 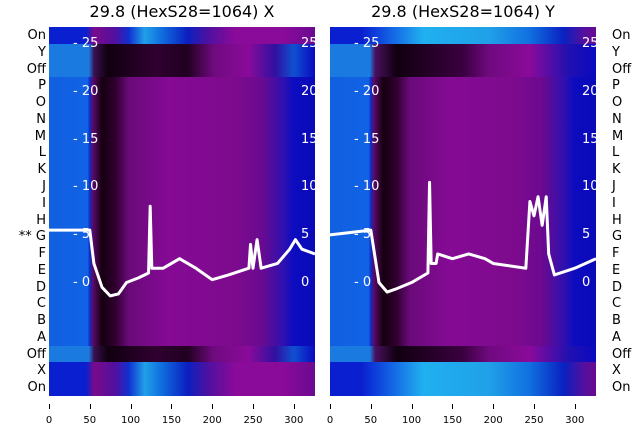 What do you see at coordinates (371, 420) in the screenshot?
I see `x-tick-label: 50` at bounding box center [371, 420].